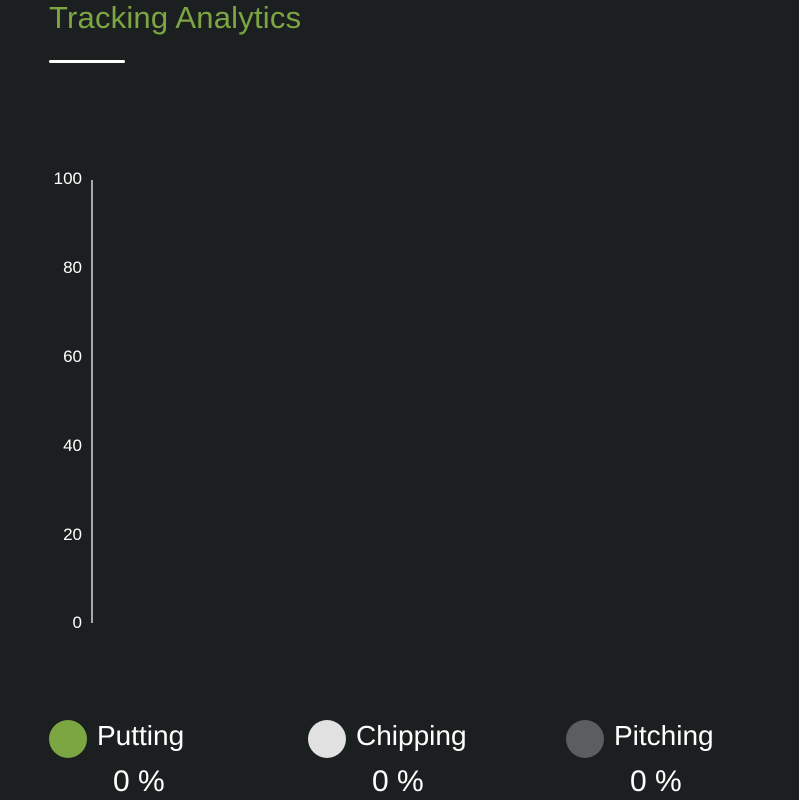 This screenshot has height=800, width=799. Describe the element at coordinates (77, 622) in the screenshot. I see `y-tick-label-0: 0` at that location.